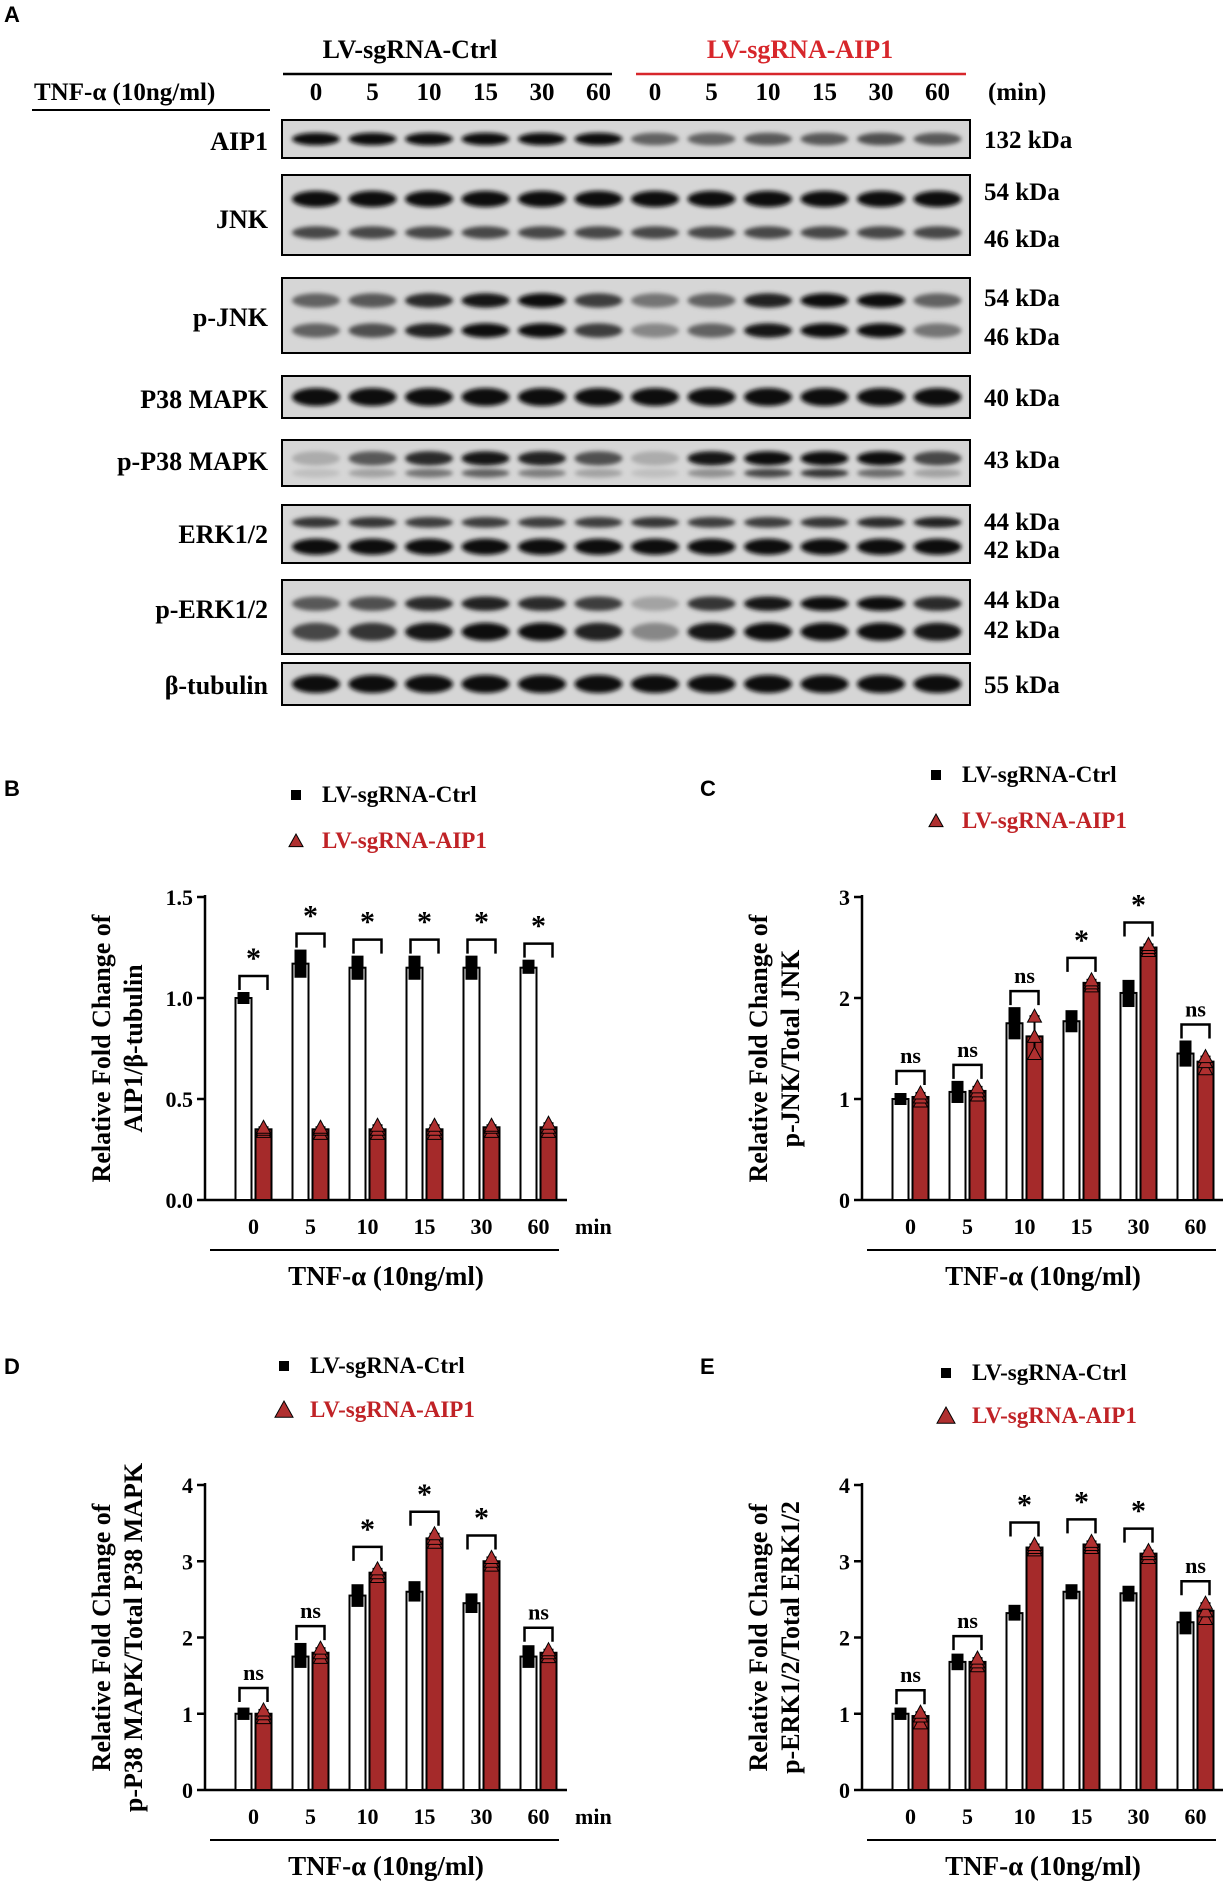  Describe the element at coordinates (193, 461) in the screenshot. I see `blot-row-label: p-P38 MAPK` at that location.